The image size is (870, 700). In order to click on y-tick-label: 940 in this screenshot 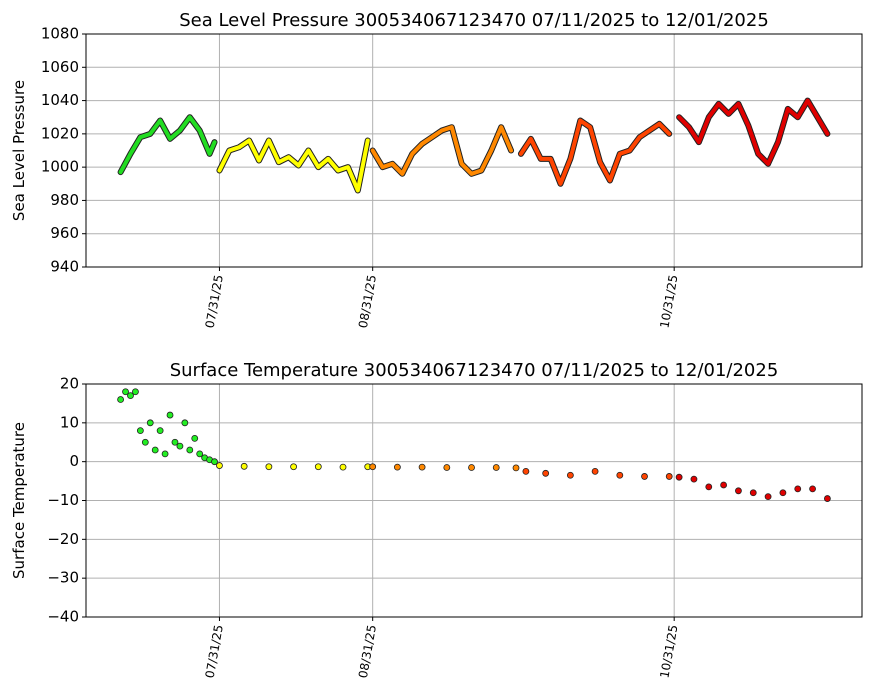, I will do `click(64, 267)`.